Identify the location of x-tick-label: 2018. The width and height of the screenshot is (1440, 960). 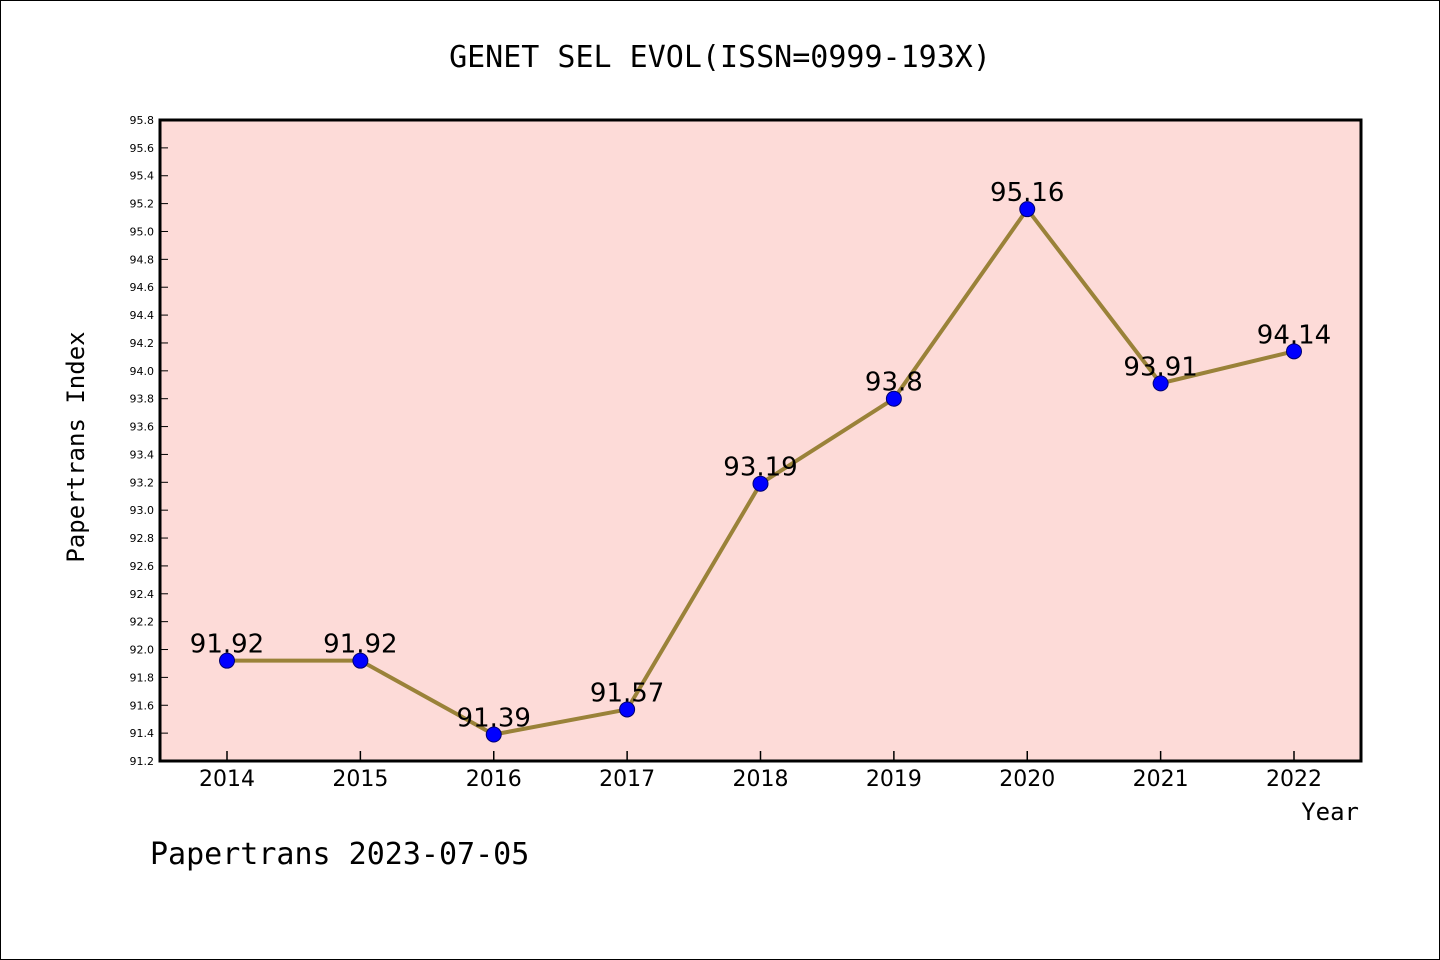
(761, 779).